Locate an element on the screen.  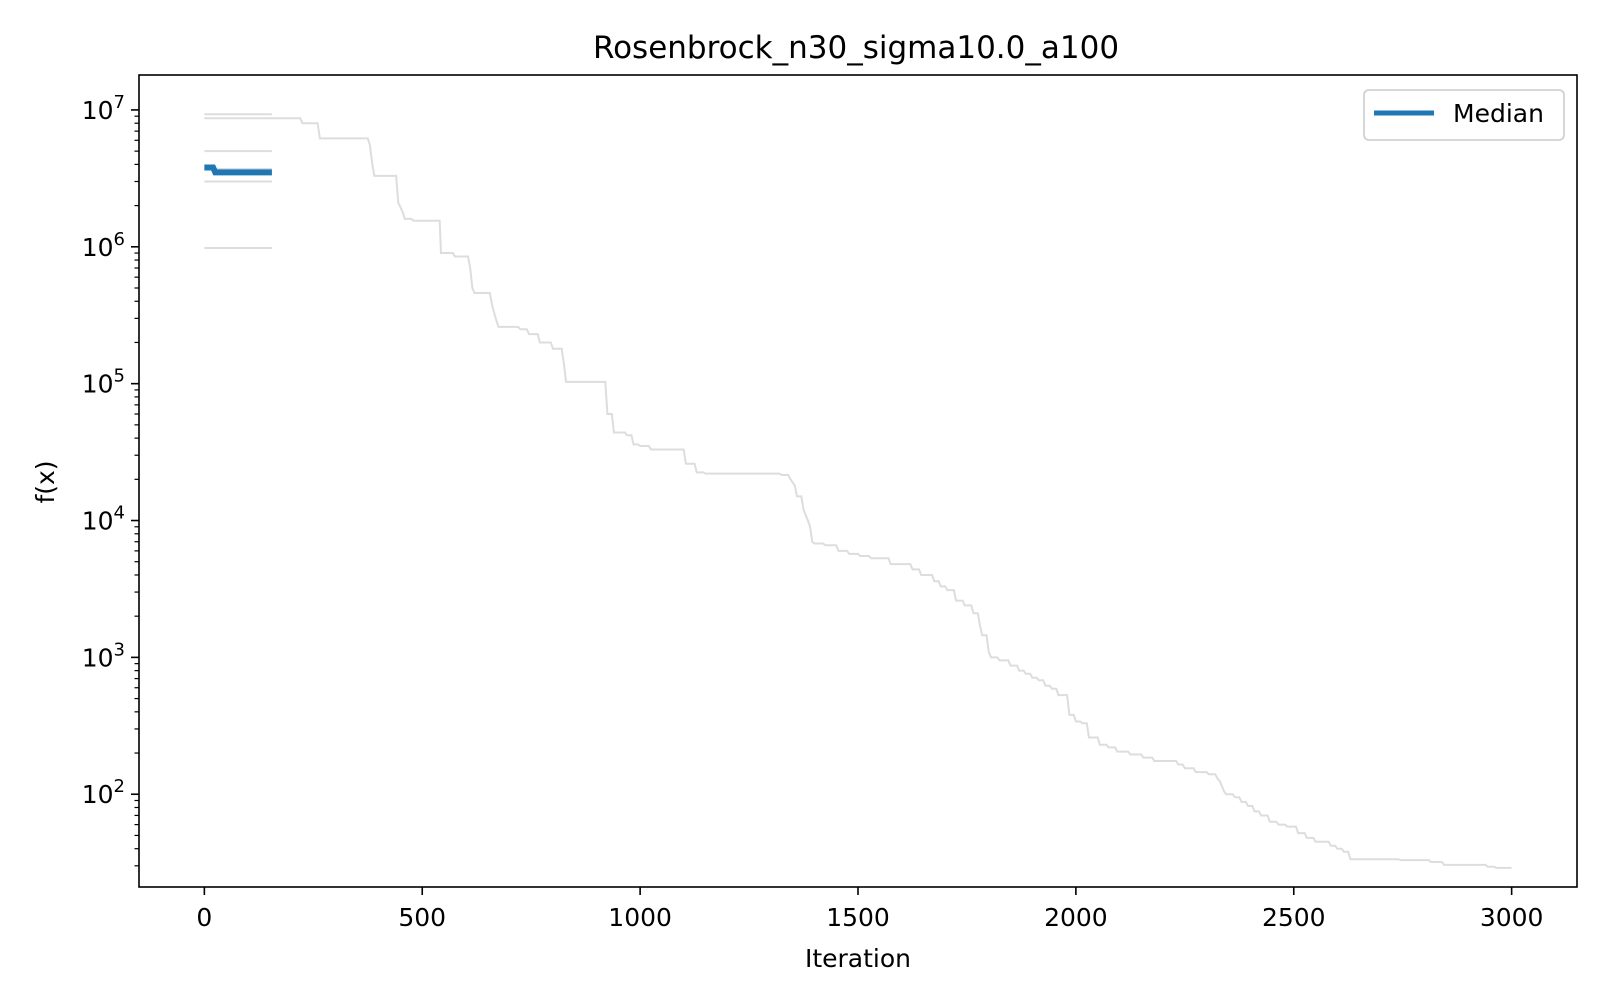
y-tick-label: 10³ is located at coordinates (103, 655).